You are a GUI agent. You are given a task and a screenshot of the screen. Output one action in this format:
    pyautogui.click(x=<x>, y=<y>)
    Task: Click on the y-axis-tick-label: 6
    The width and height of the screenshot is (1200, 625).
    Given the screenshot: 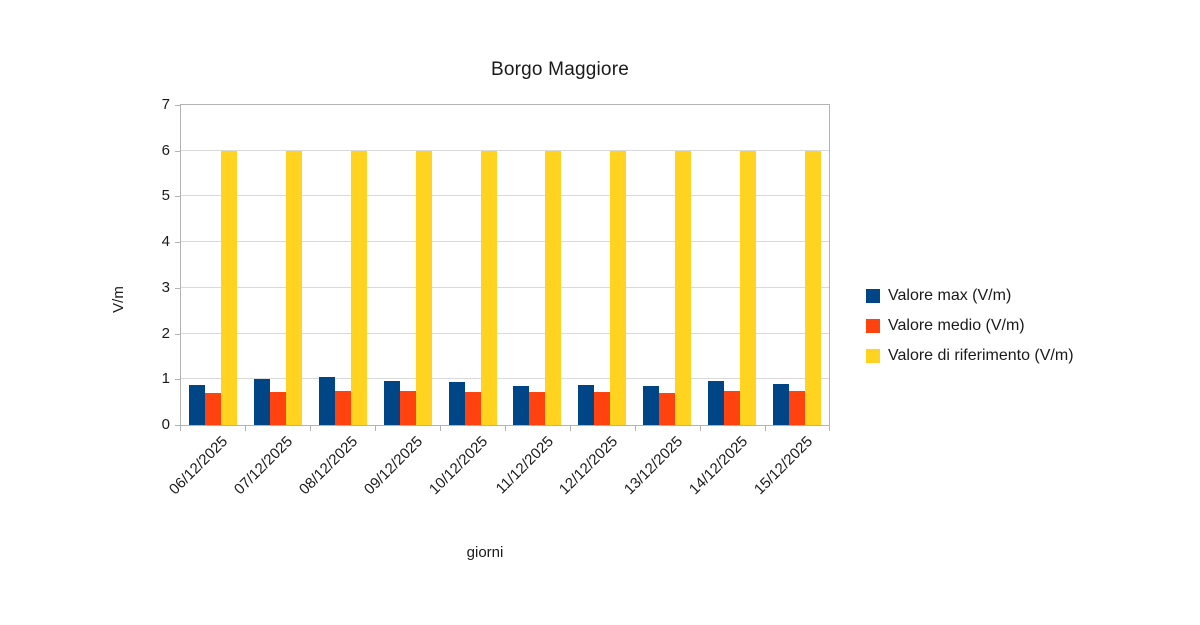 What is the action you would take?
    pyautogui.click(x=165, y=150)
    